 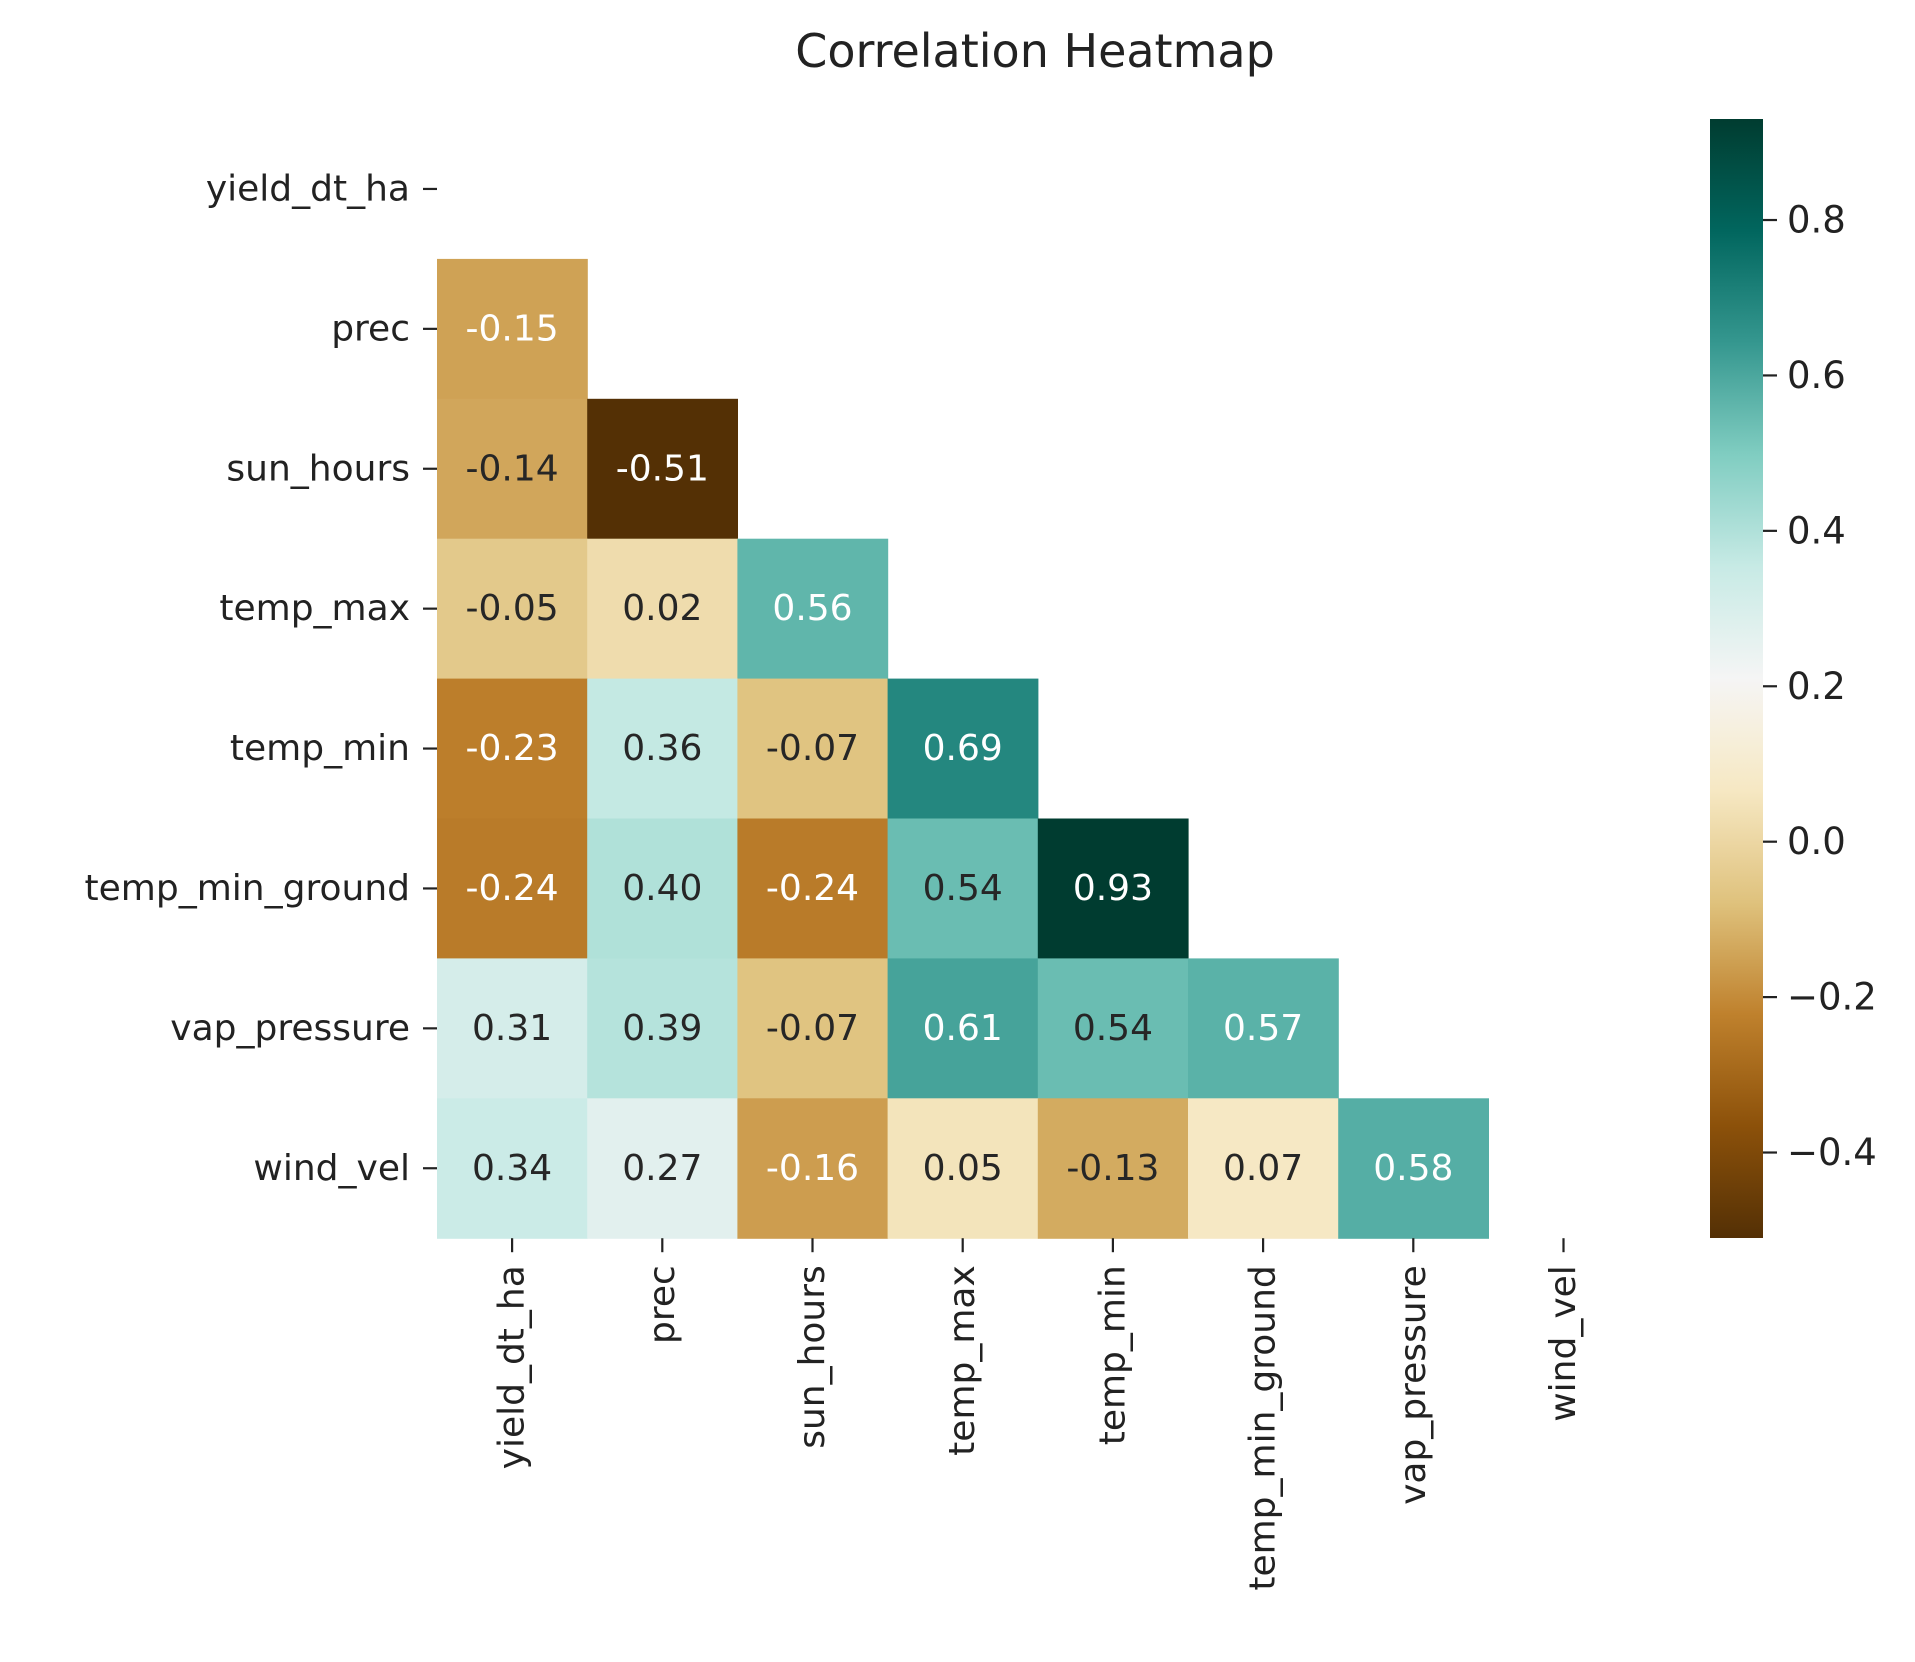 I want to click on colorbar-tick-label: 0.2, so click(x=1816, y=686).